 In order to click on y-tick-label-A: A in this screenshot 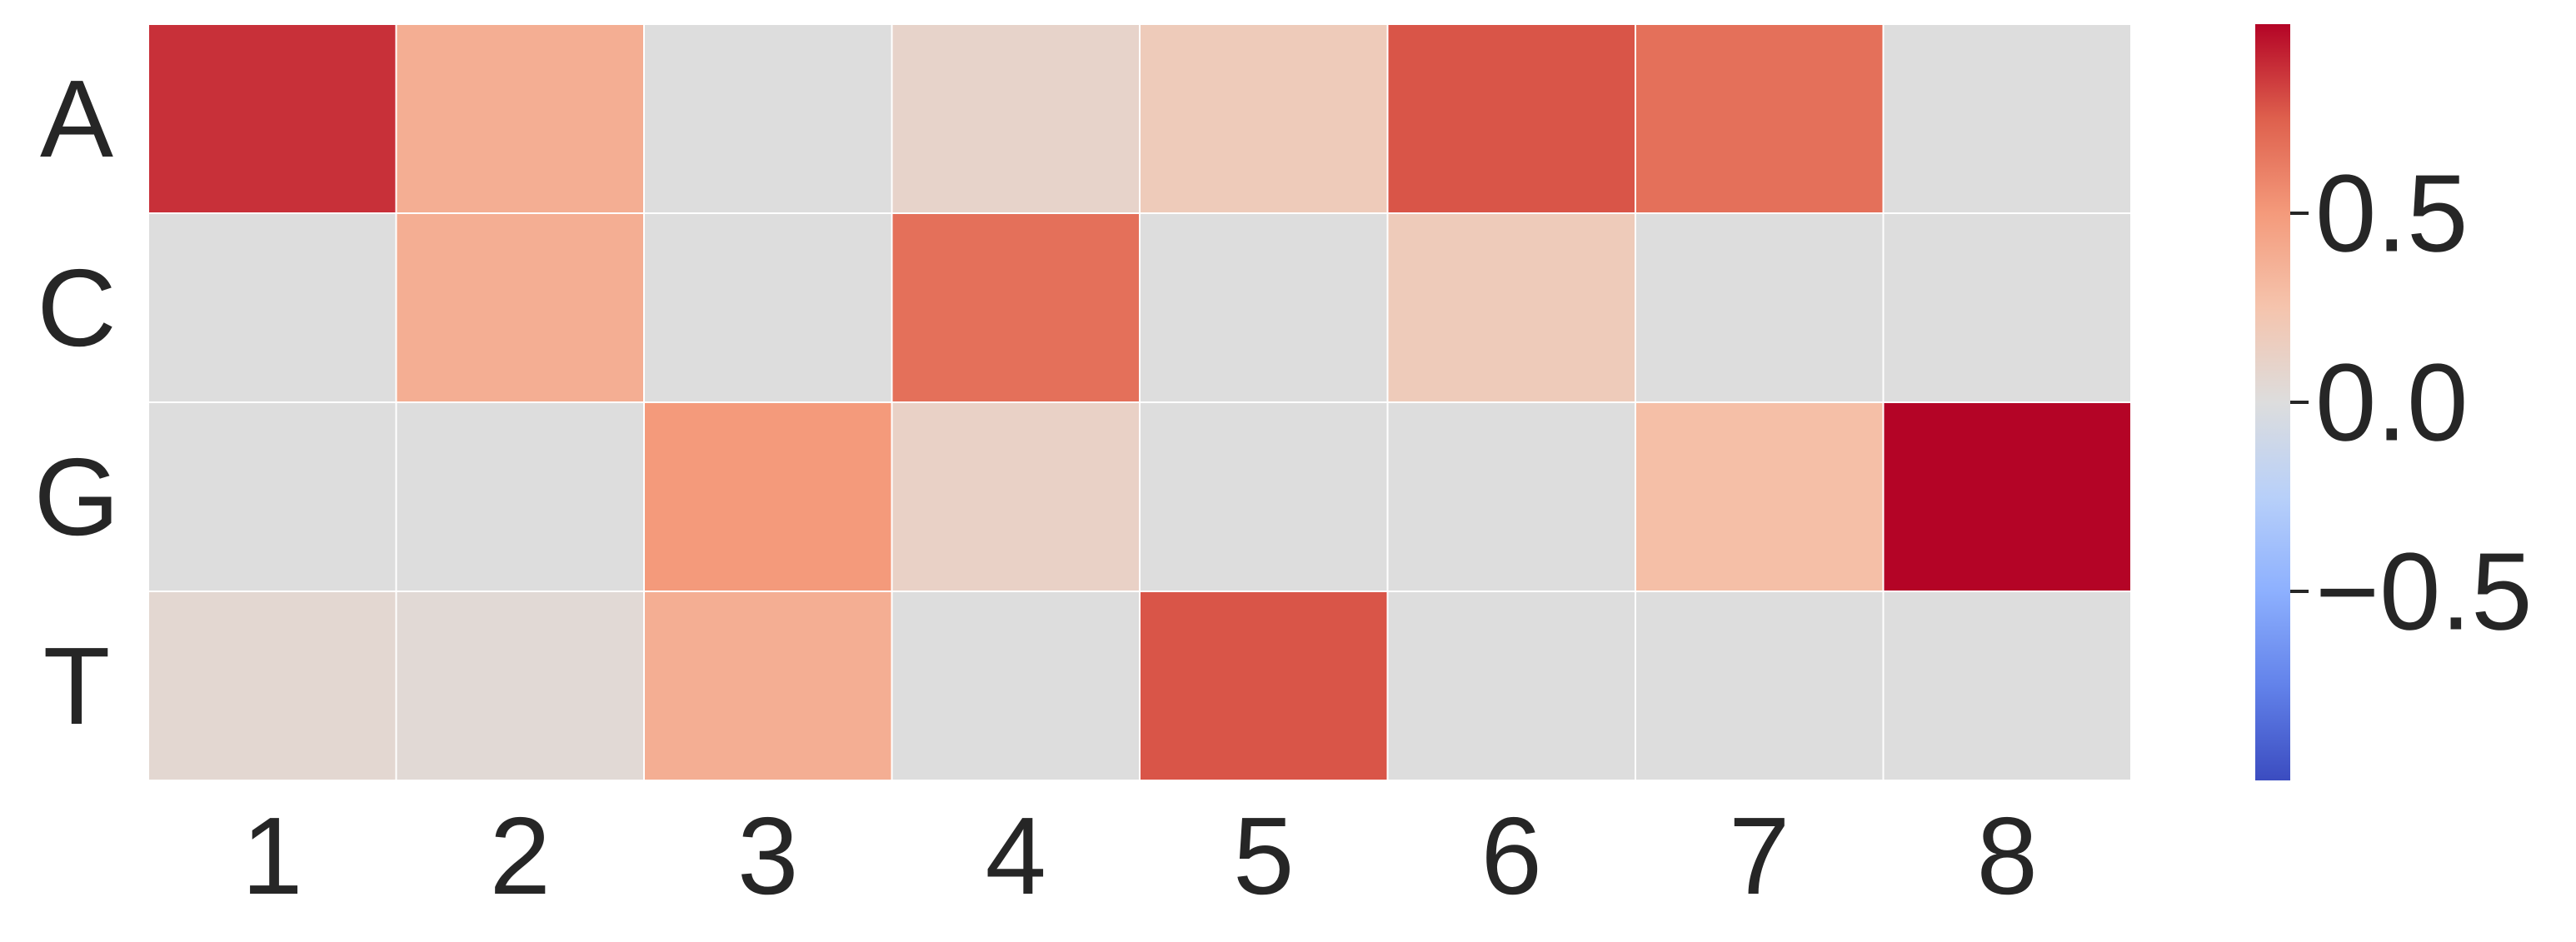, I will do `click(76, 119)`.